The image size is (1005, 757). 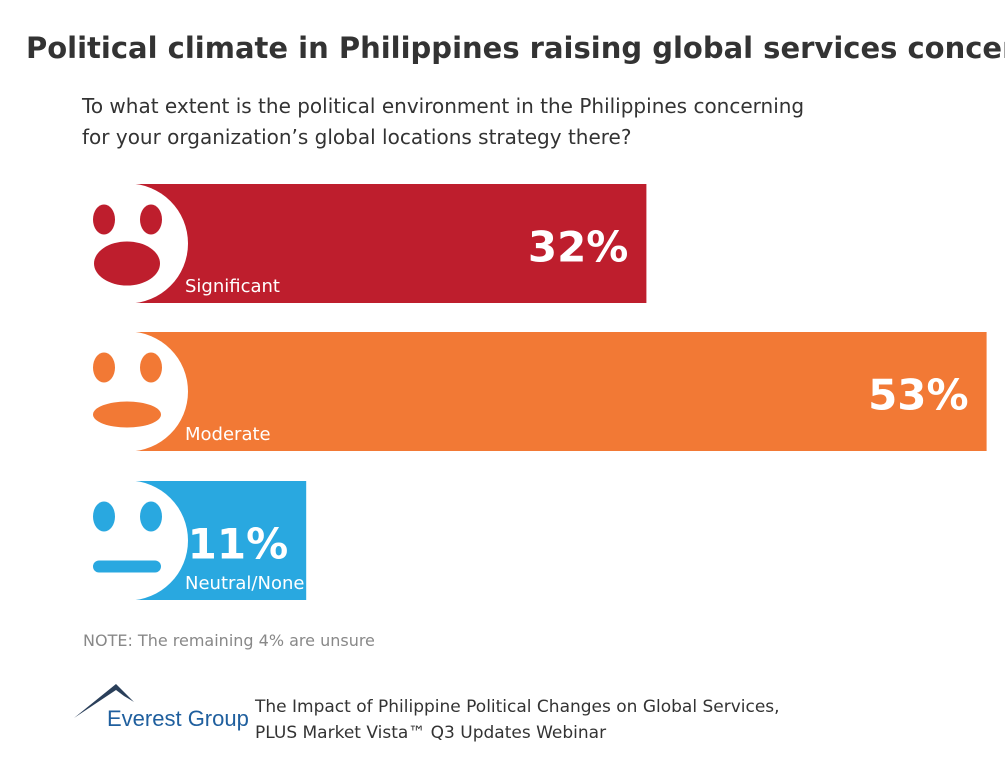 What do you see at coordinates (918, 395) in the screenshot?
I see `value-label: 53%` at bounding box center [918, 395].